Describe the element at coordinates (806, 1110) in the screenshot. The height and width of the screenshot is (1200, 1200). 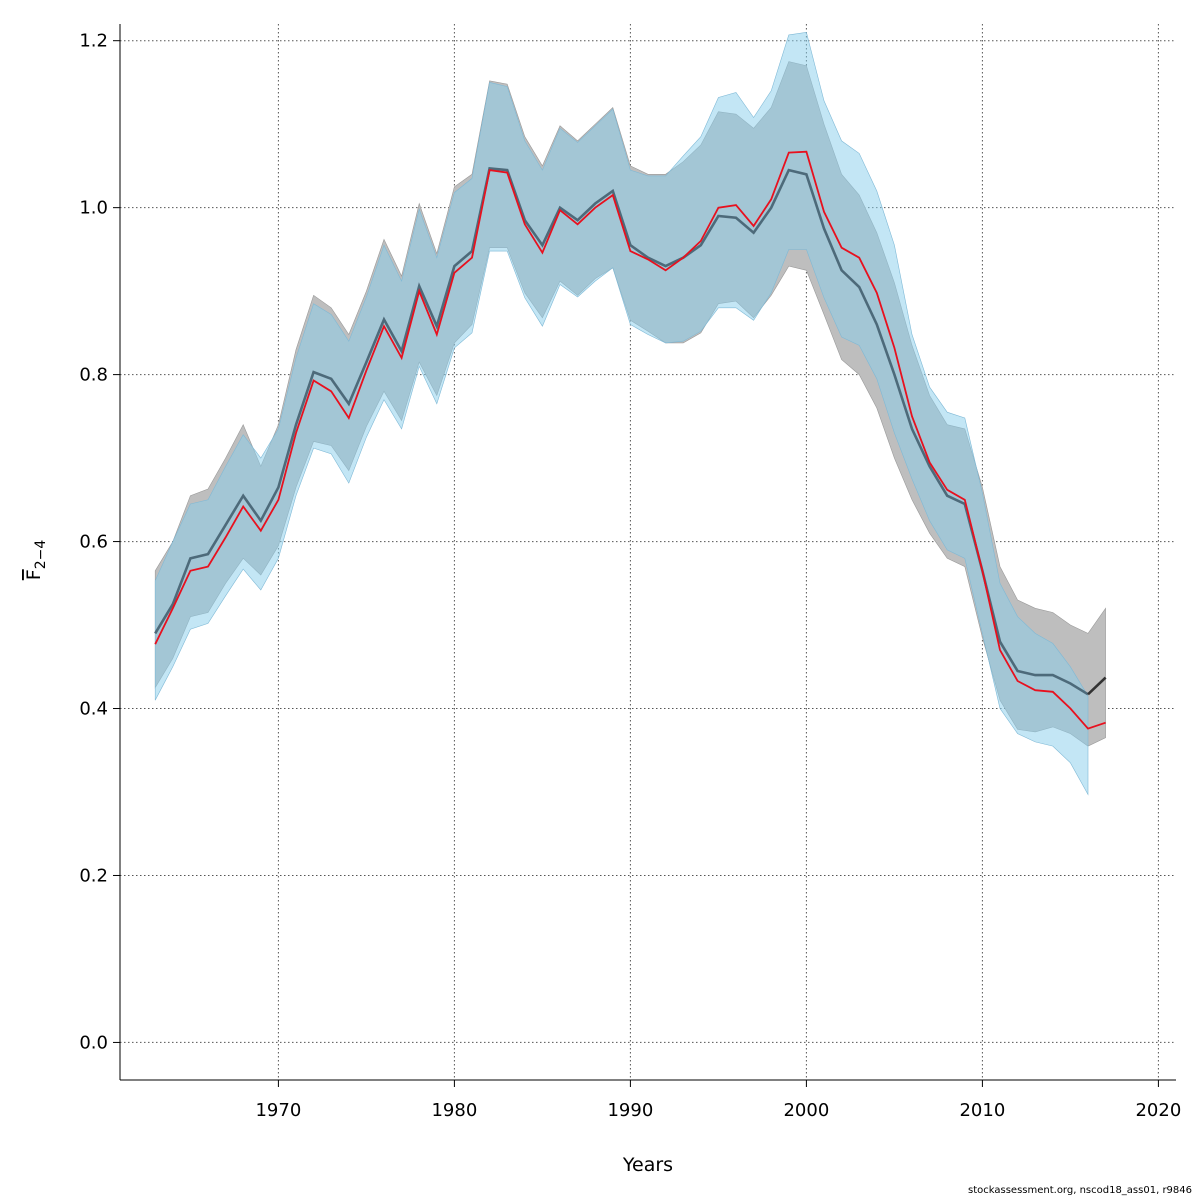
I see `x-tick-label: 2000` at that location.